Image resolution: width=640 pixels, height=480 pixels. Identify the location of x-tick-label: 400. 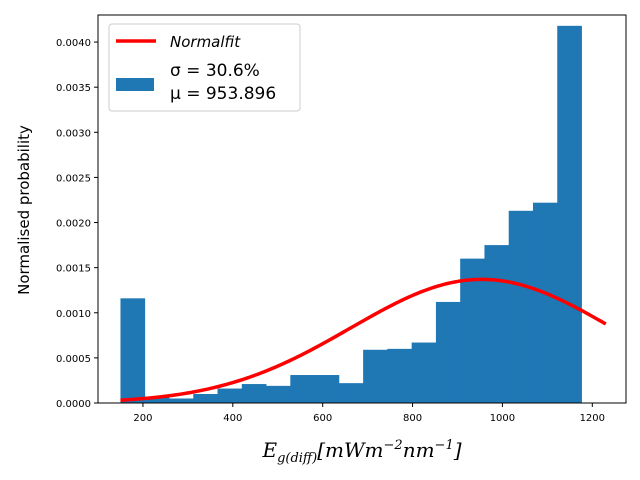
(232, 418).